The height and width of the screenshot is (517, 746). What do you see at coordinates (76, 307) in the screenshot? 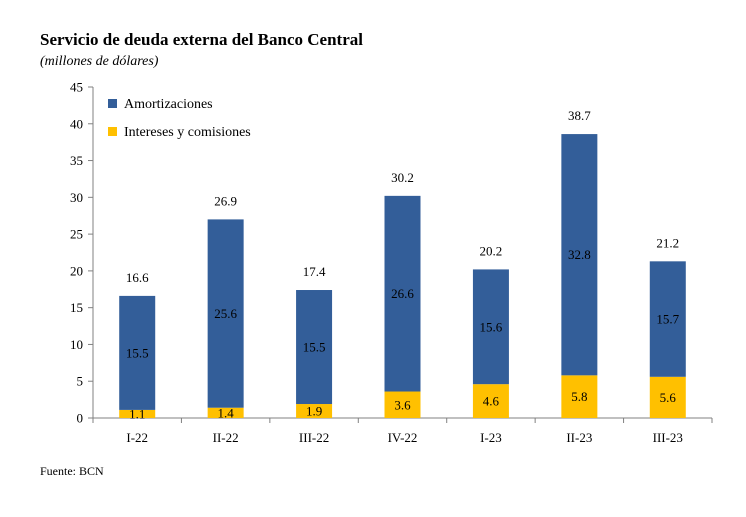
I see `y-tick-label: 15` at bounding box center [76, 307].